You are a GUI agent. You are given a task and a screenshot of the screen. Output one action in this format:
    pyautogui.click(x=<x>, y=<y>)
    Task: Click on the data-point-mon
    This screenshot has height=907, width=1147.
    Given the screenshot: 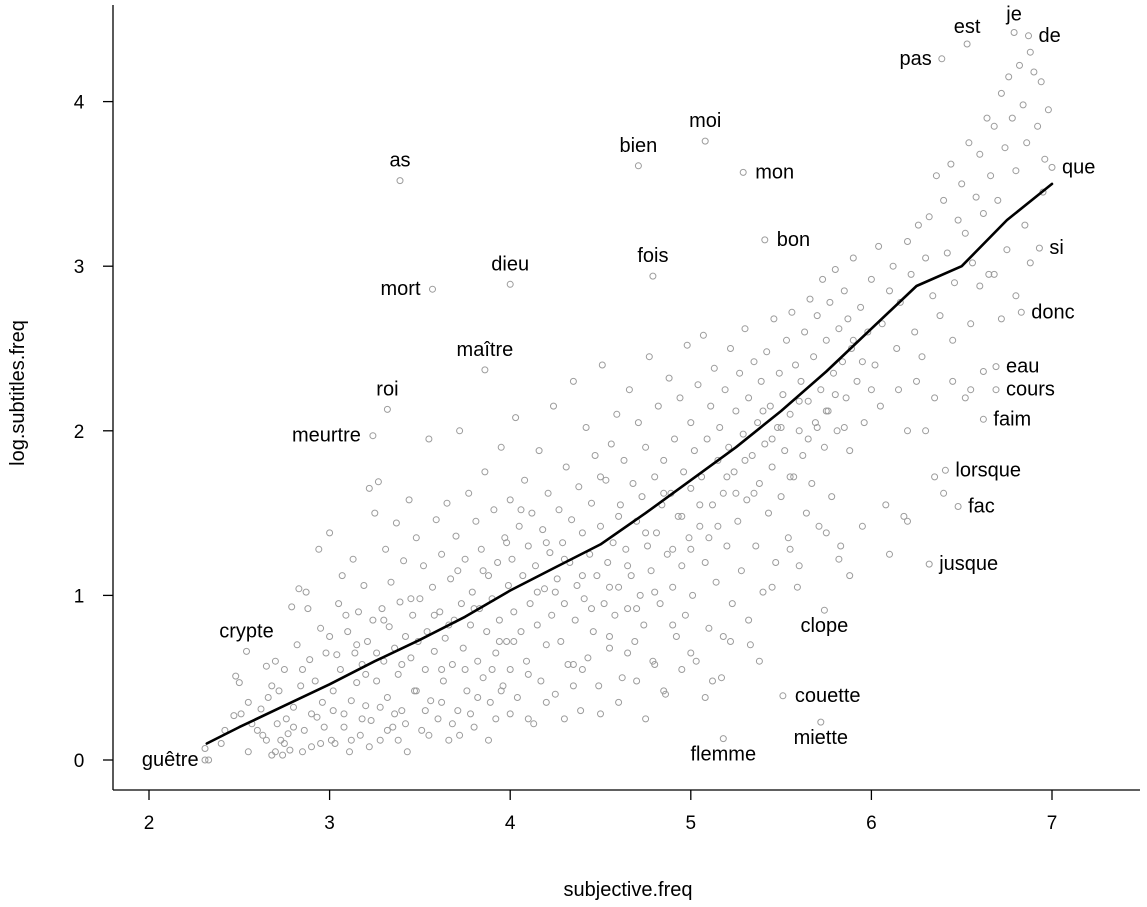 What is the action you would take?
    pyautogui.click(x=743, y=172)
    